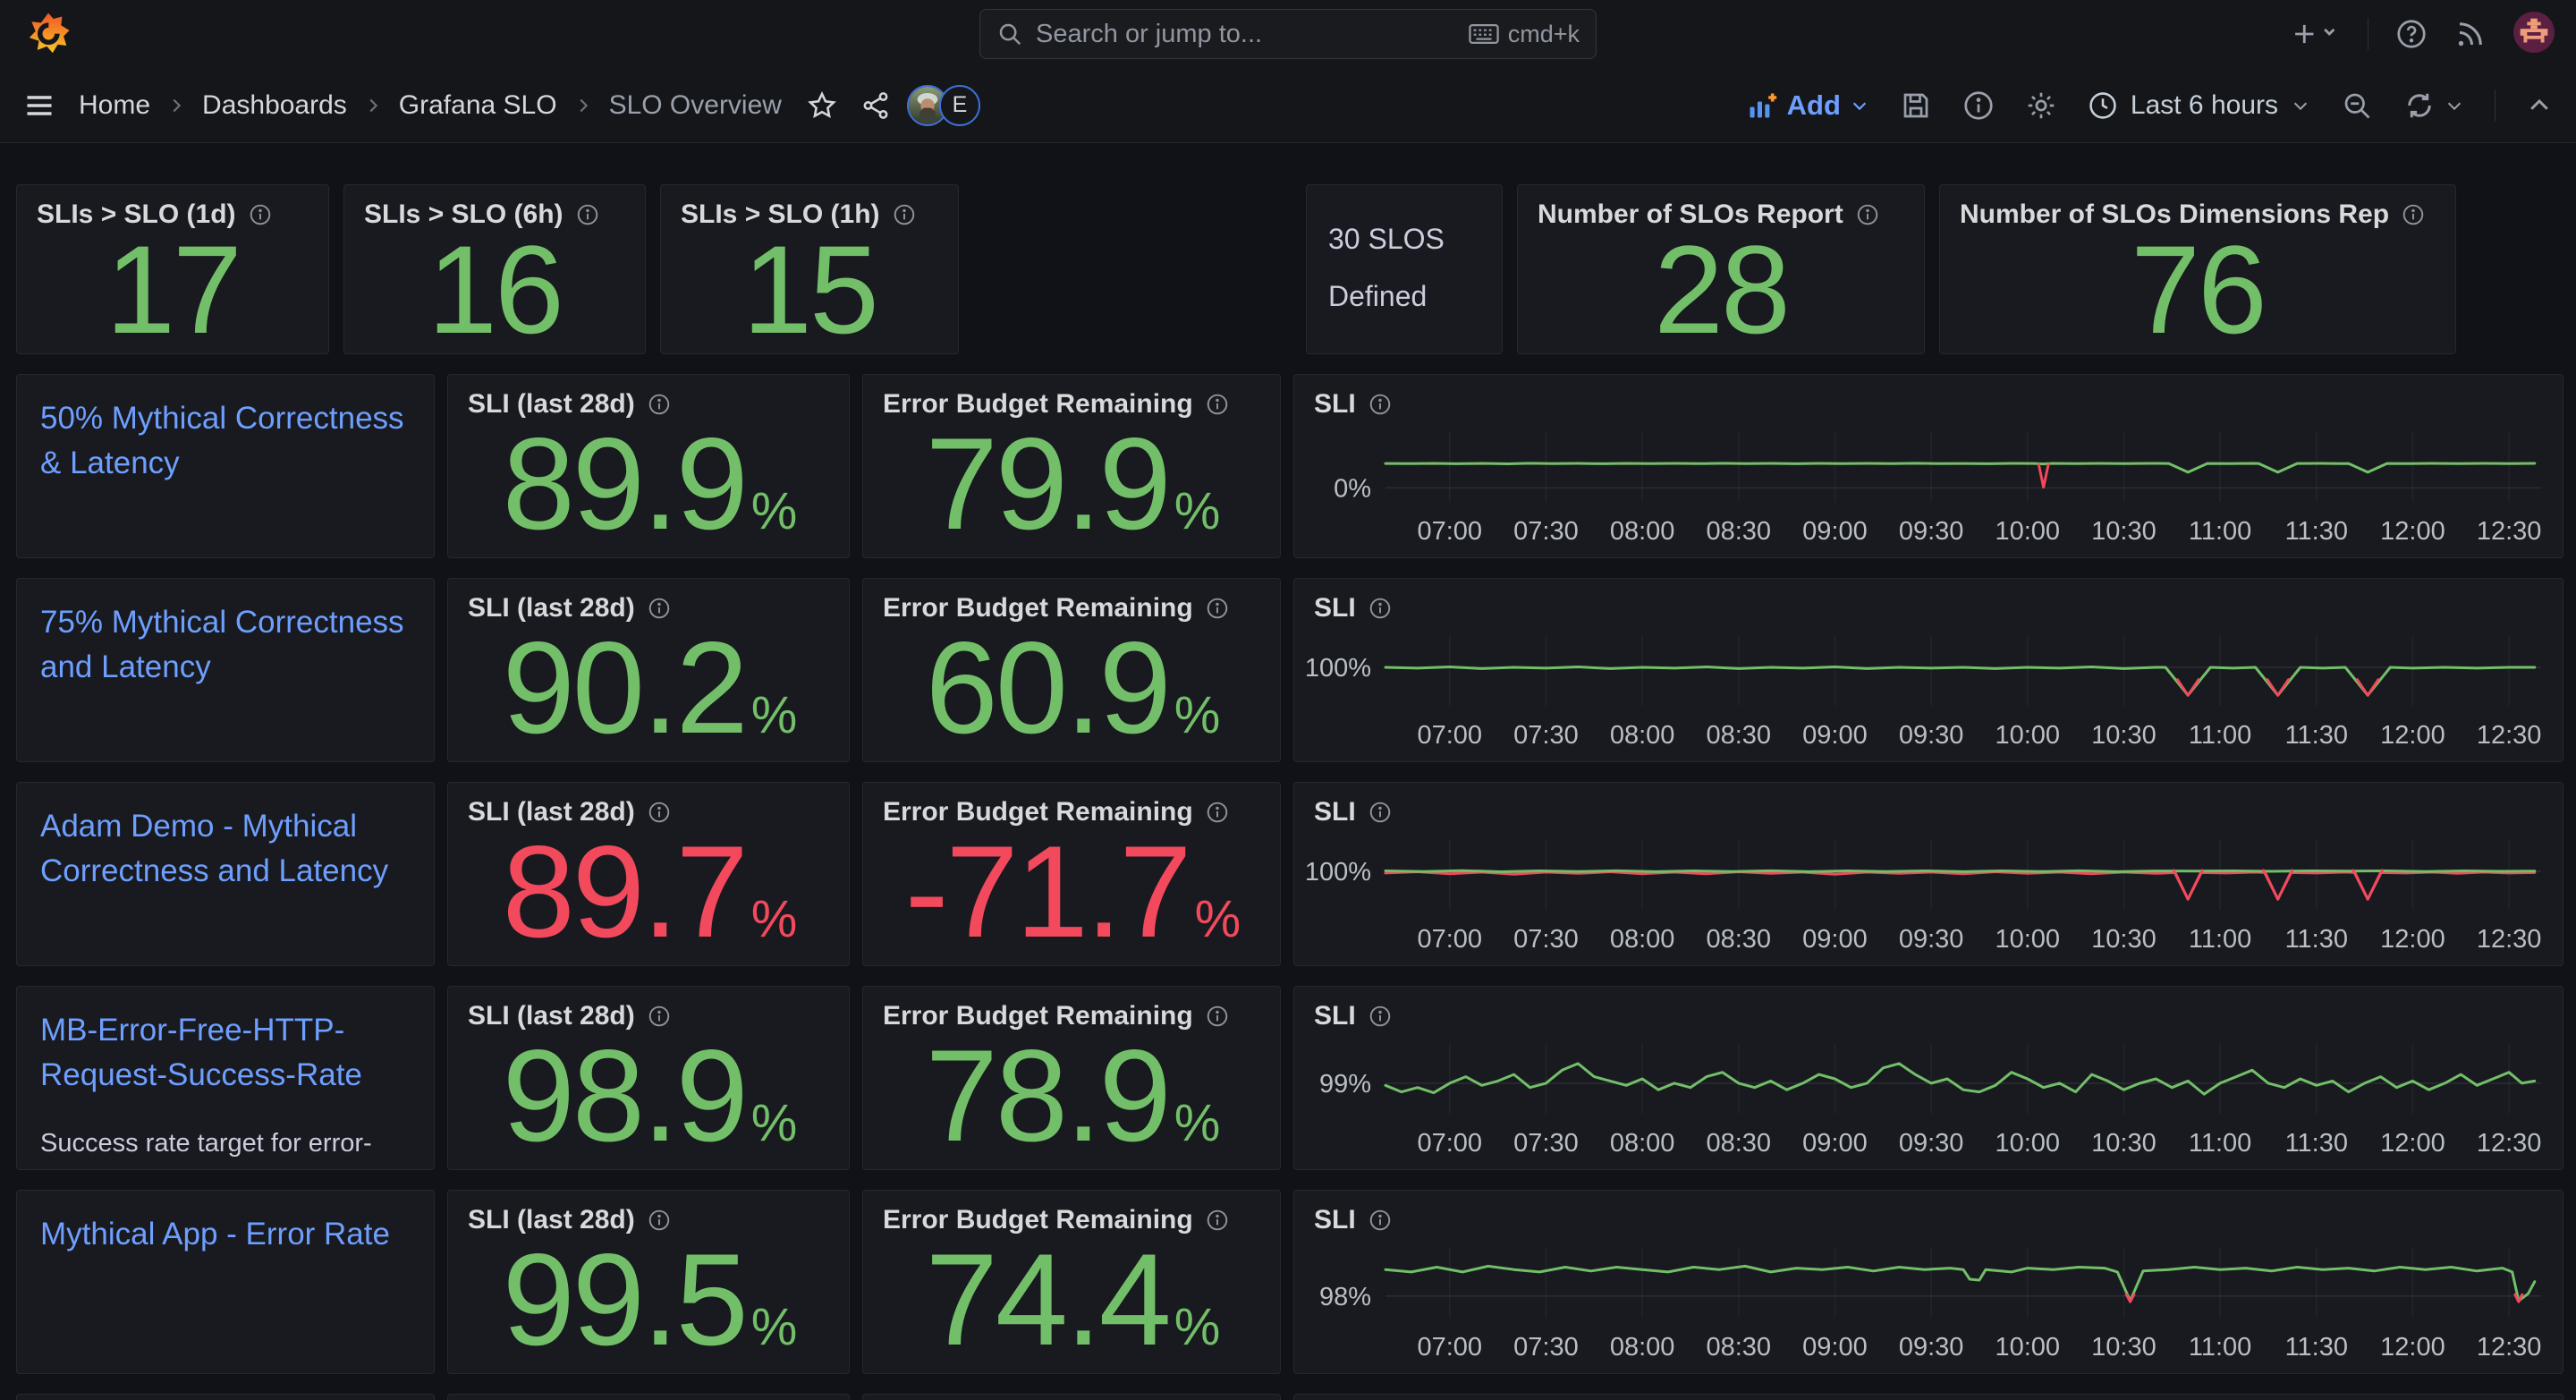 The height and width of the screenshot is (1400, 2576). I want to click on save-dashboard-icon, so click(1916, 105).